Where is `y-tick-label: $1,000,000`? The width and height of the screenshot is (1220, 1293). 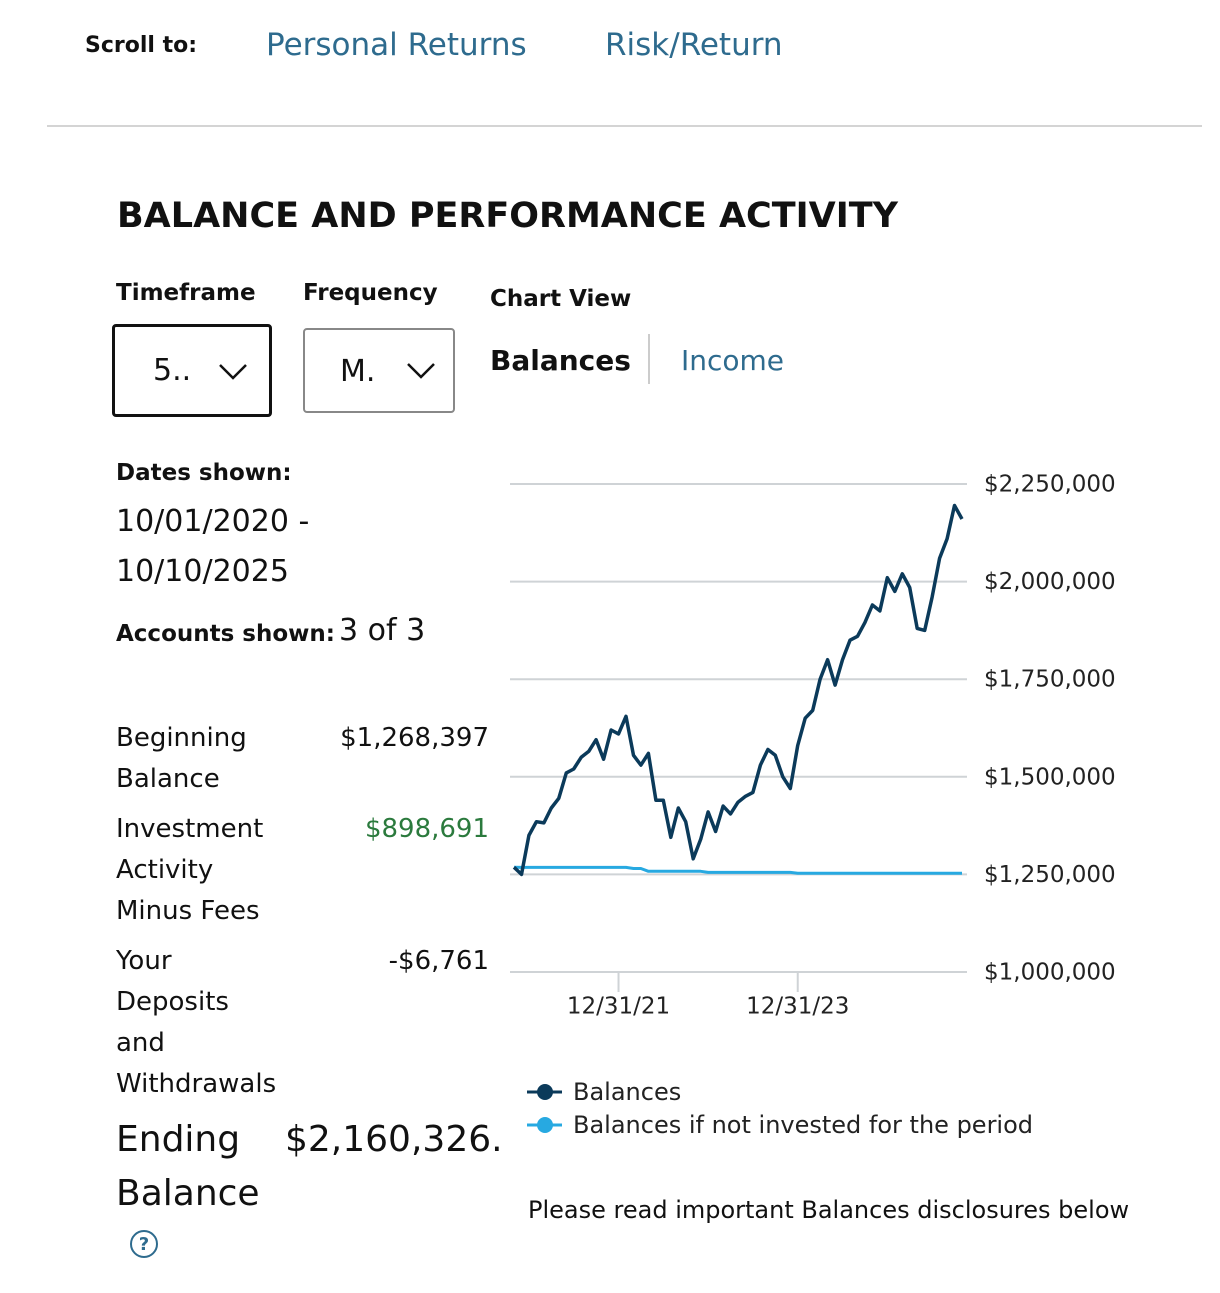 y-tick-label: $1,000,000 is located at coordinates (1050, 973).